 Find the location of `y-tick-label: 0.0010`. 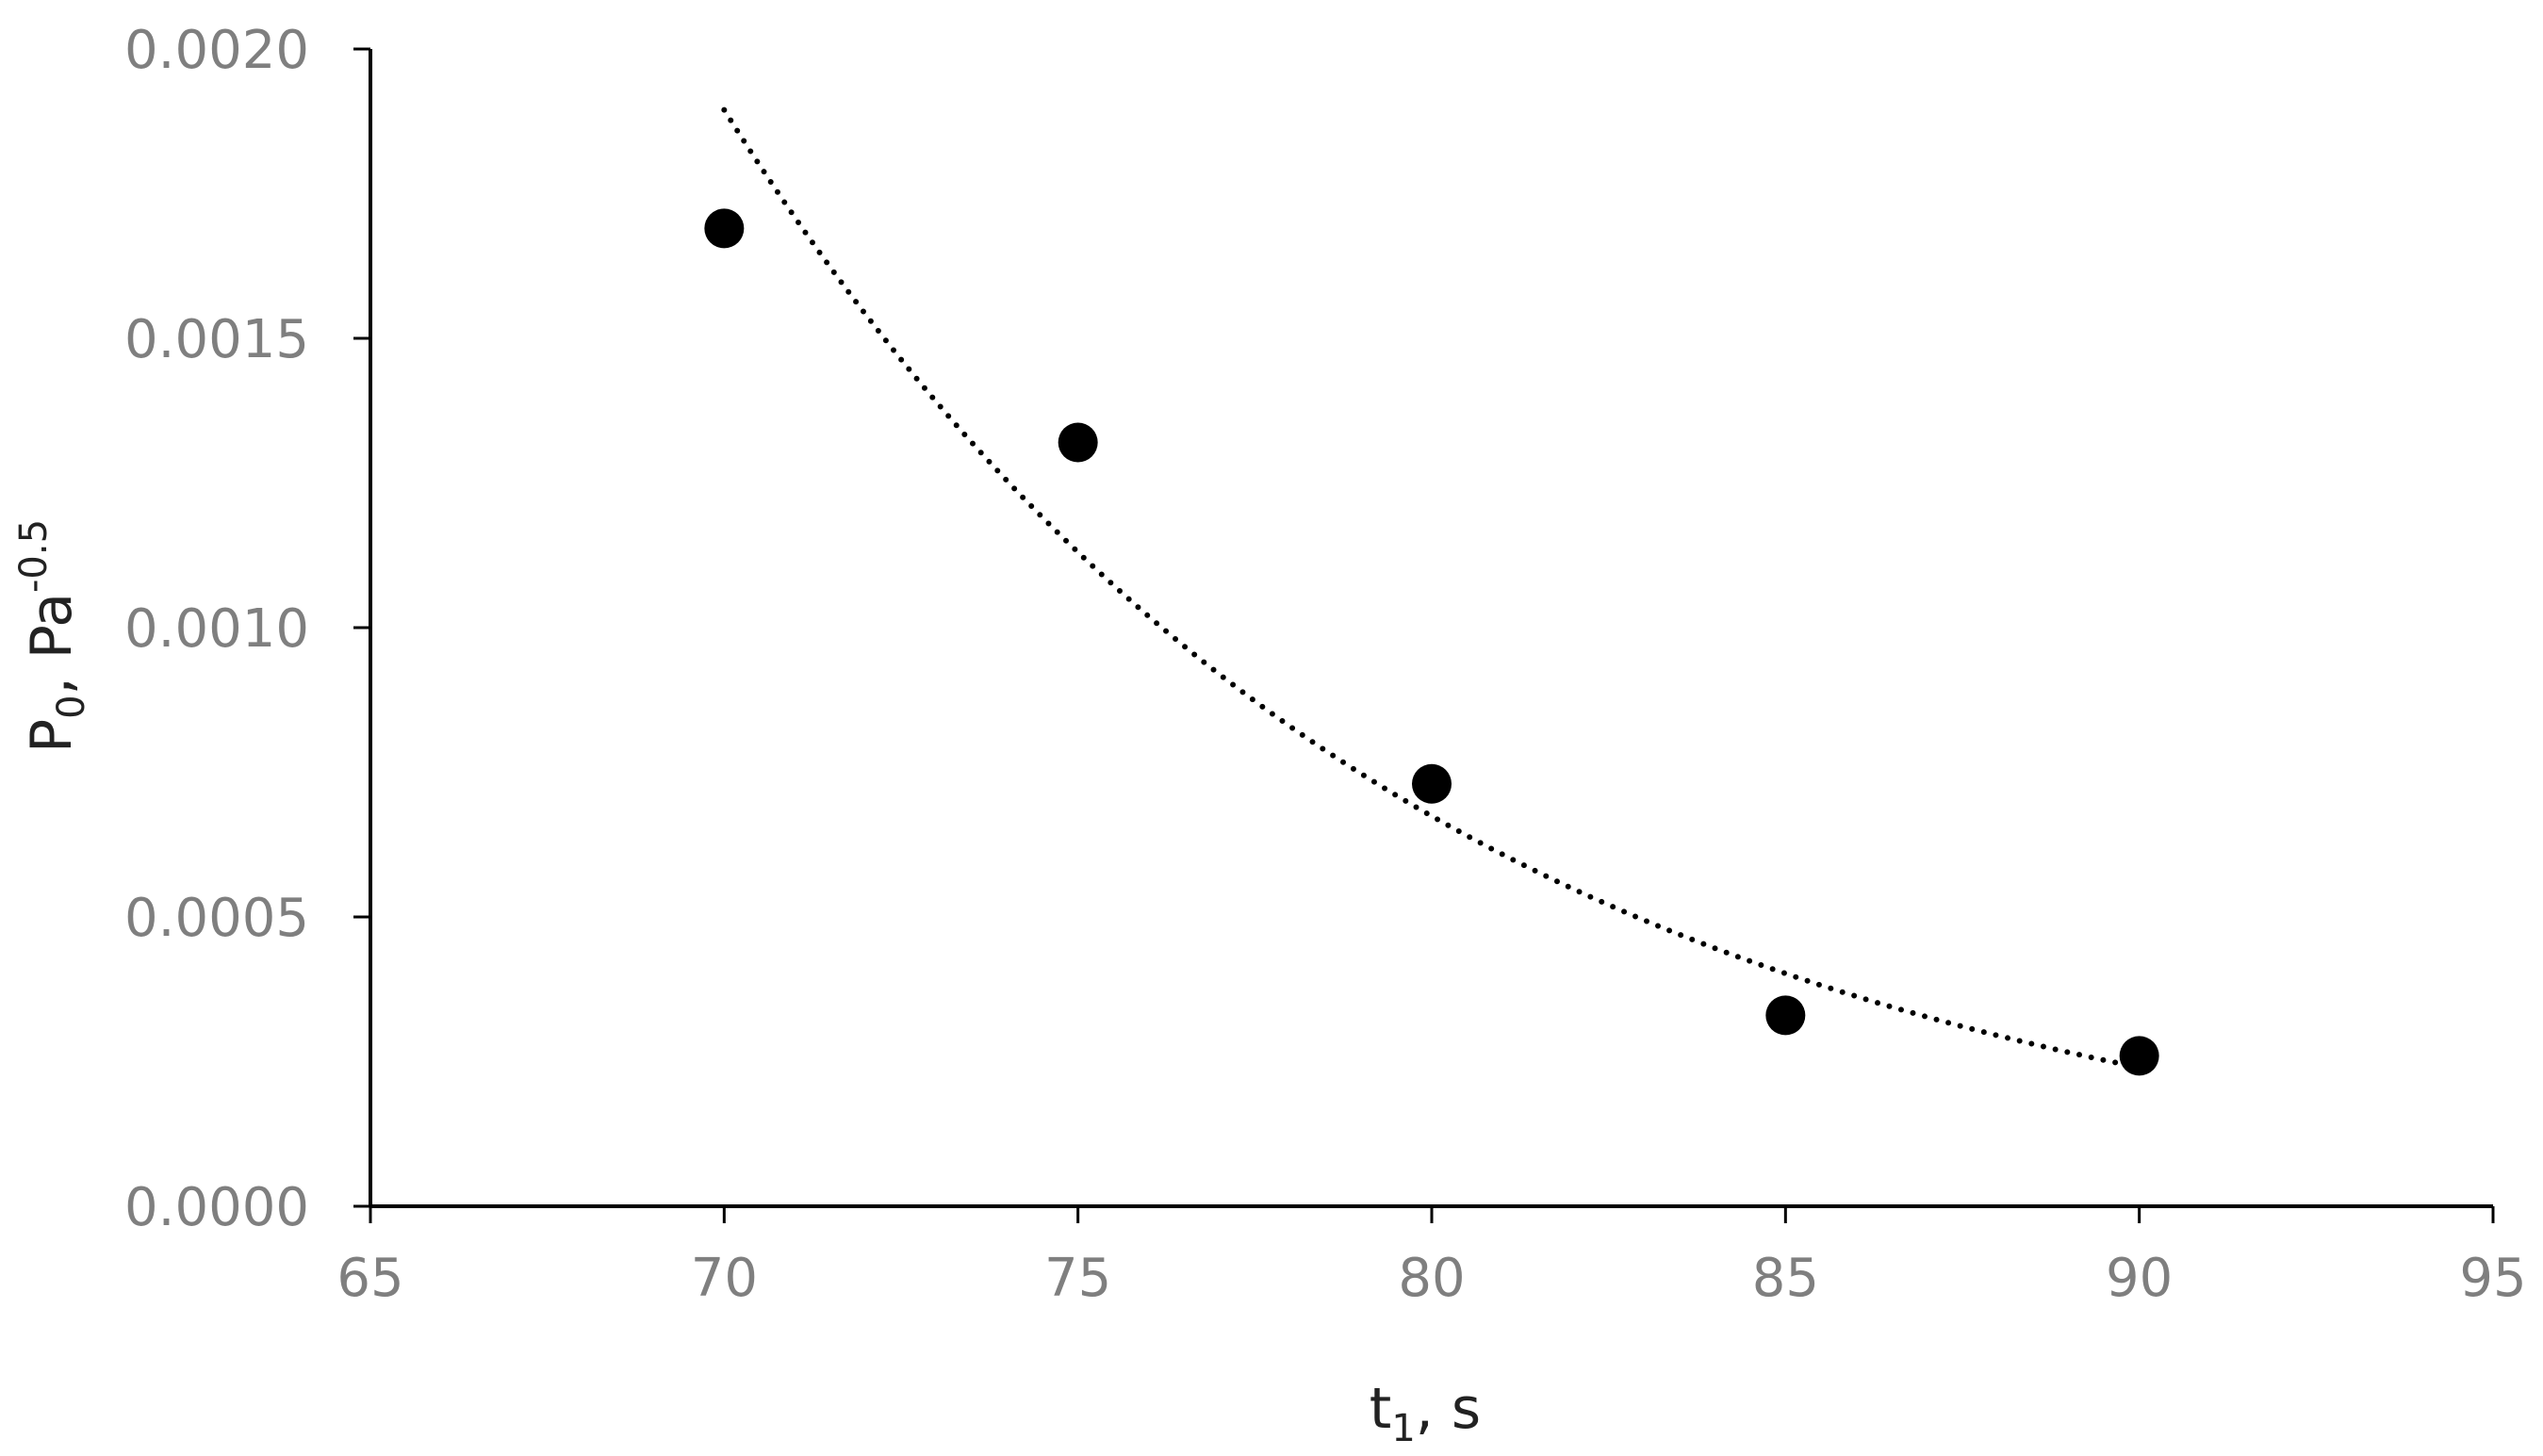

y-tick-label: 0.0010 is located at coordinates (216, 629).